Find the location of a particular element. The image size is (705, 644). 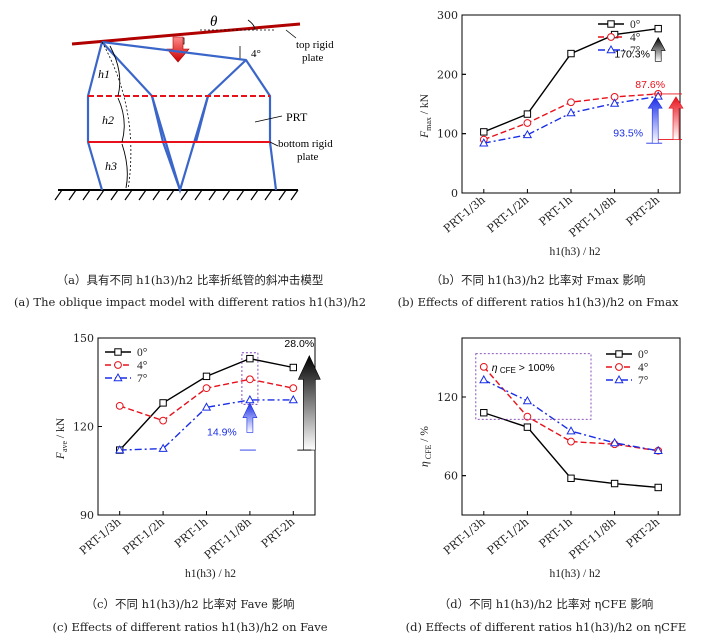

h3-label: h3 is located at coordinates (111, 166).